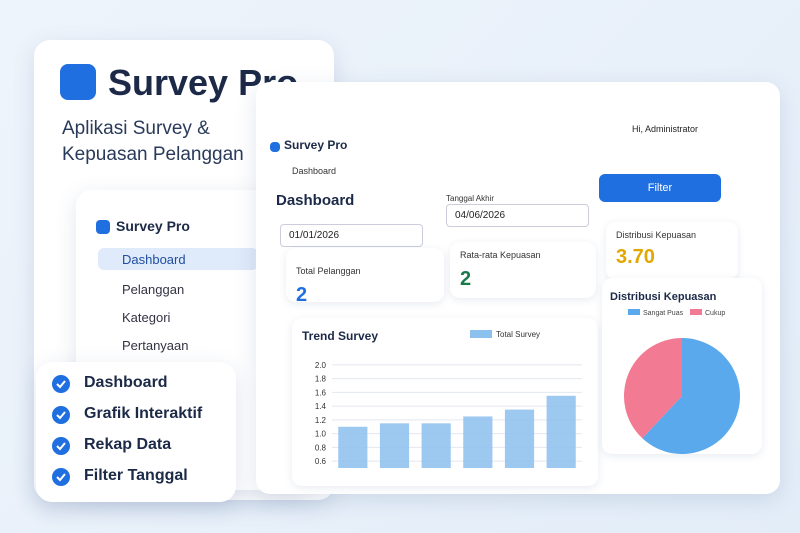  I want to click on menu-active-bg, so click(178, 259).